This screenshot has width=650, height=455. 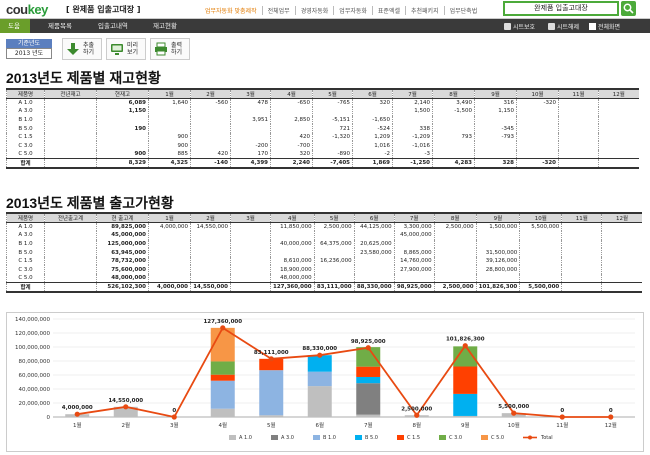 What do you see at coordinates (414, 227) in the screenshot?
I see `table-cell: 3,300,000` at bounding box center [414, 227].